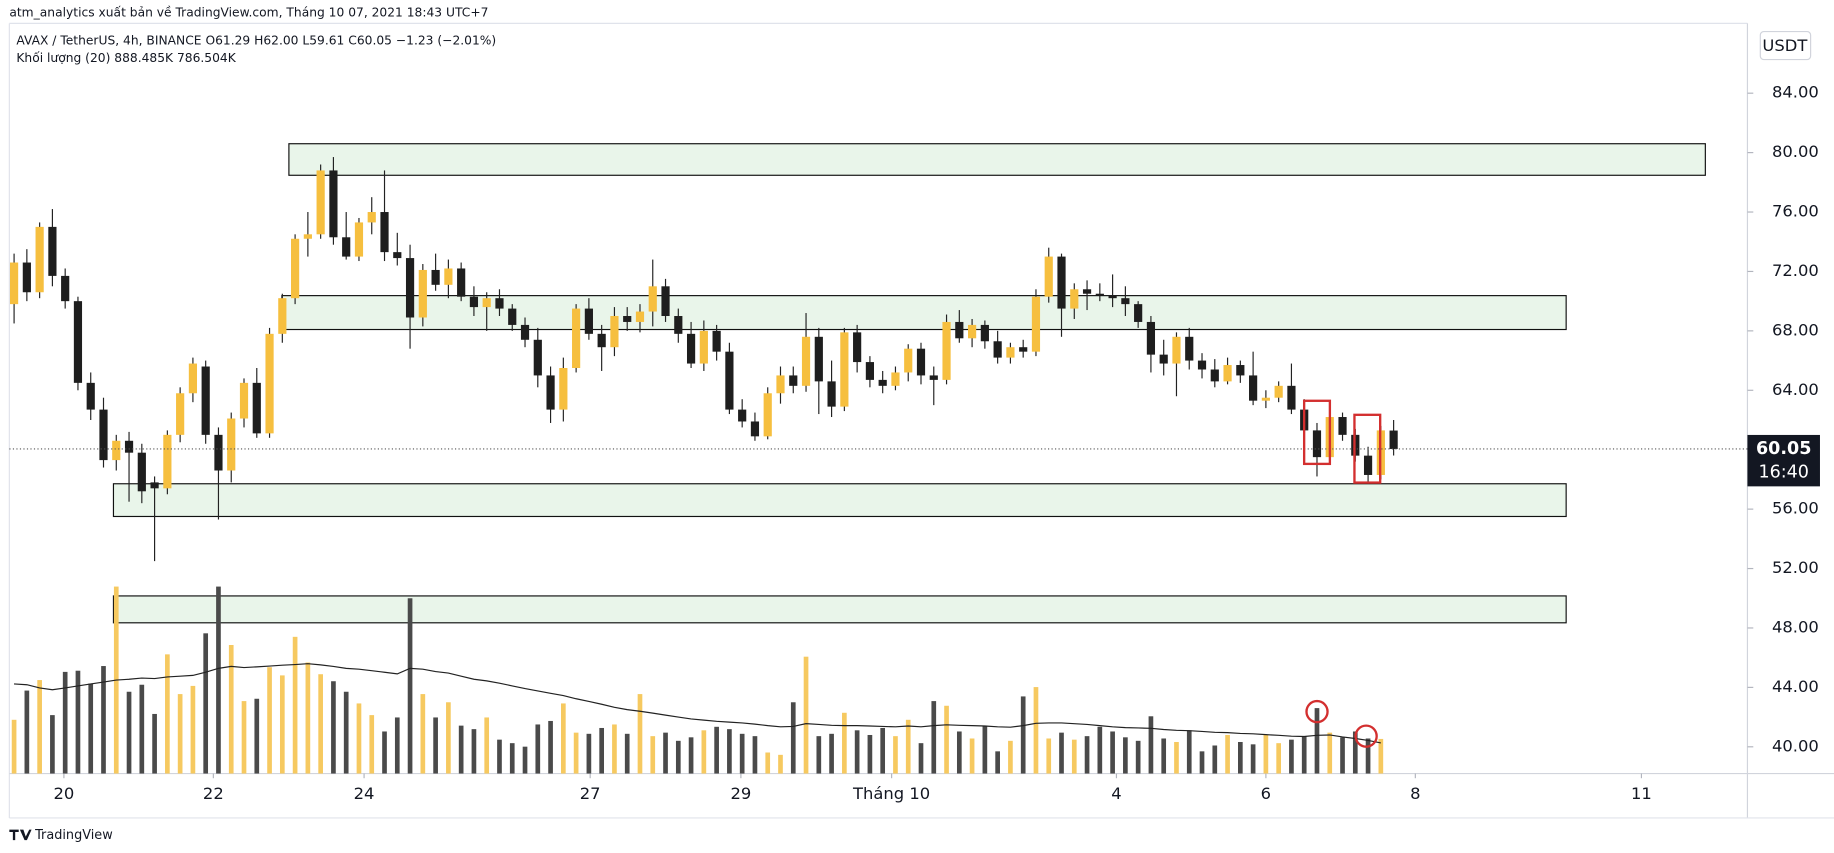 The width and height of the screenshot is (1834, 853). I want to click on y-tick-label: 64.00, so click(1795, 389).